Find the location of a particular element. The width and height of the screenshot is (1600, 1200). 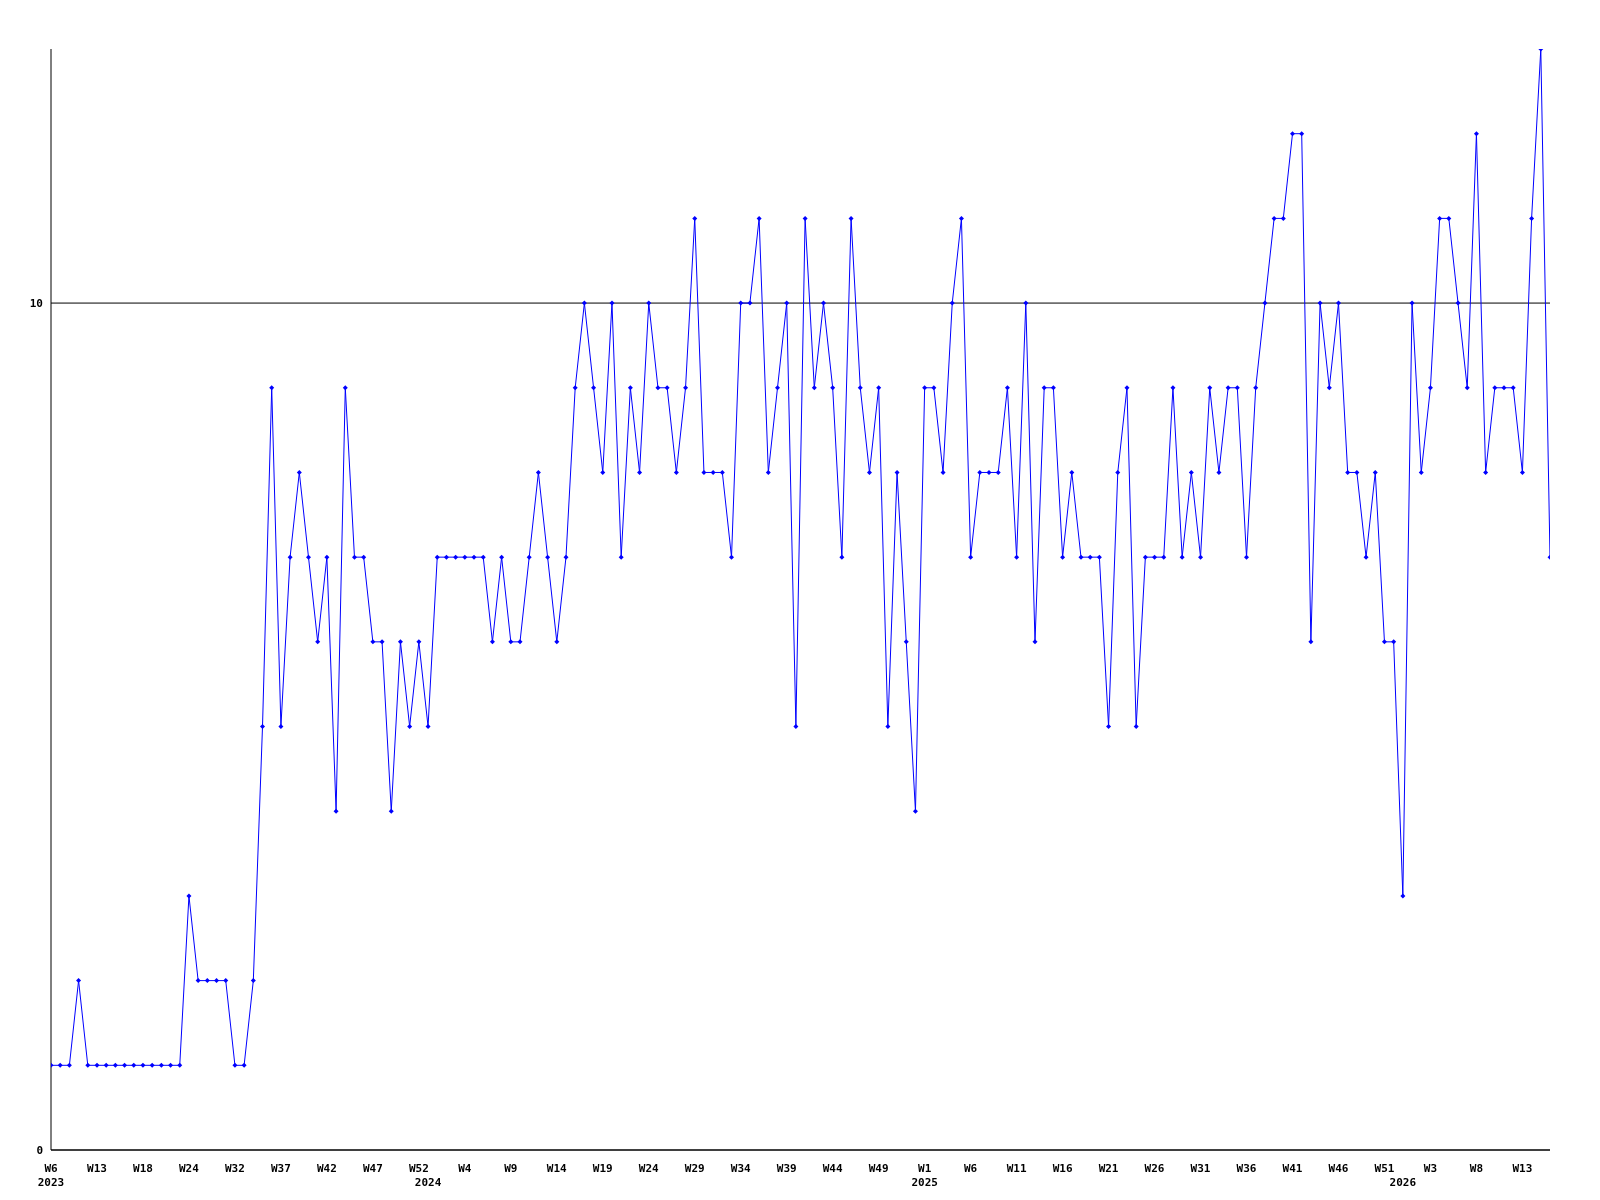

x-tick-label: W31 is located at coordinates (1200, 1168).